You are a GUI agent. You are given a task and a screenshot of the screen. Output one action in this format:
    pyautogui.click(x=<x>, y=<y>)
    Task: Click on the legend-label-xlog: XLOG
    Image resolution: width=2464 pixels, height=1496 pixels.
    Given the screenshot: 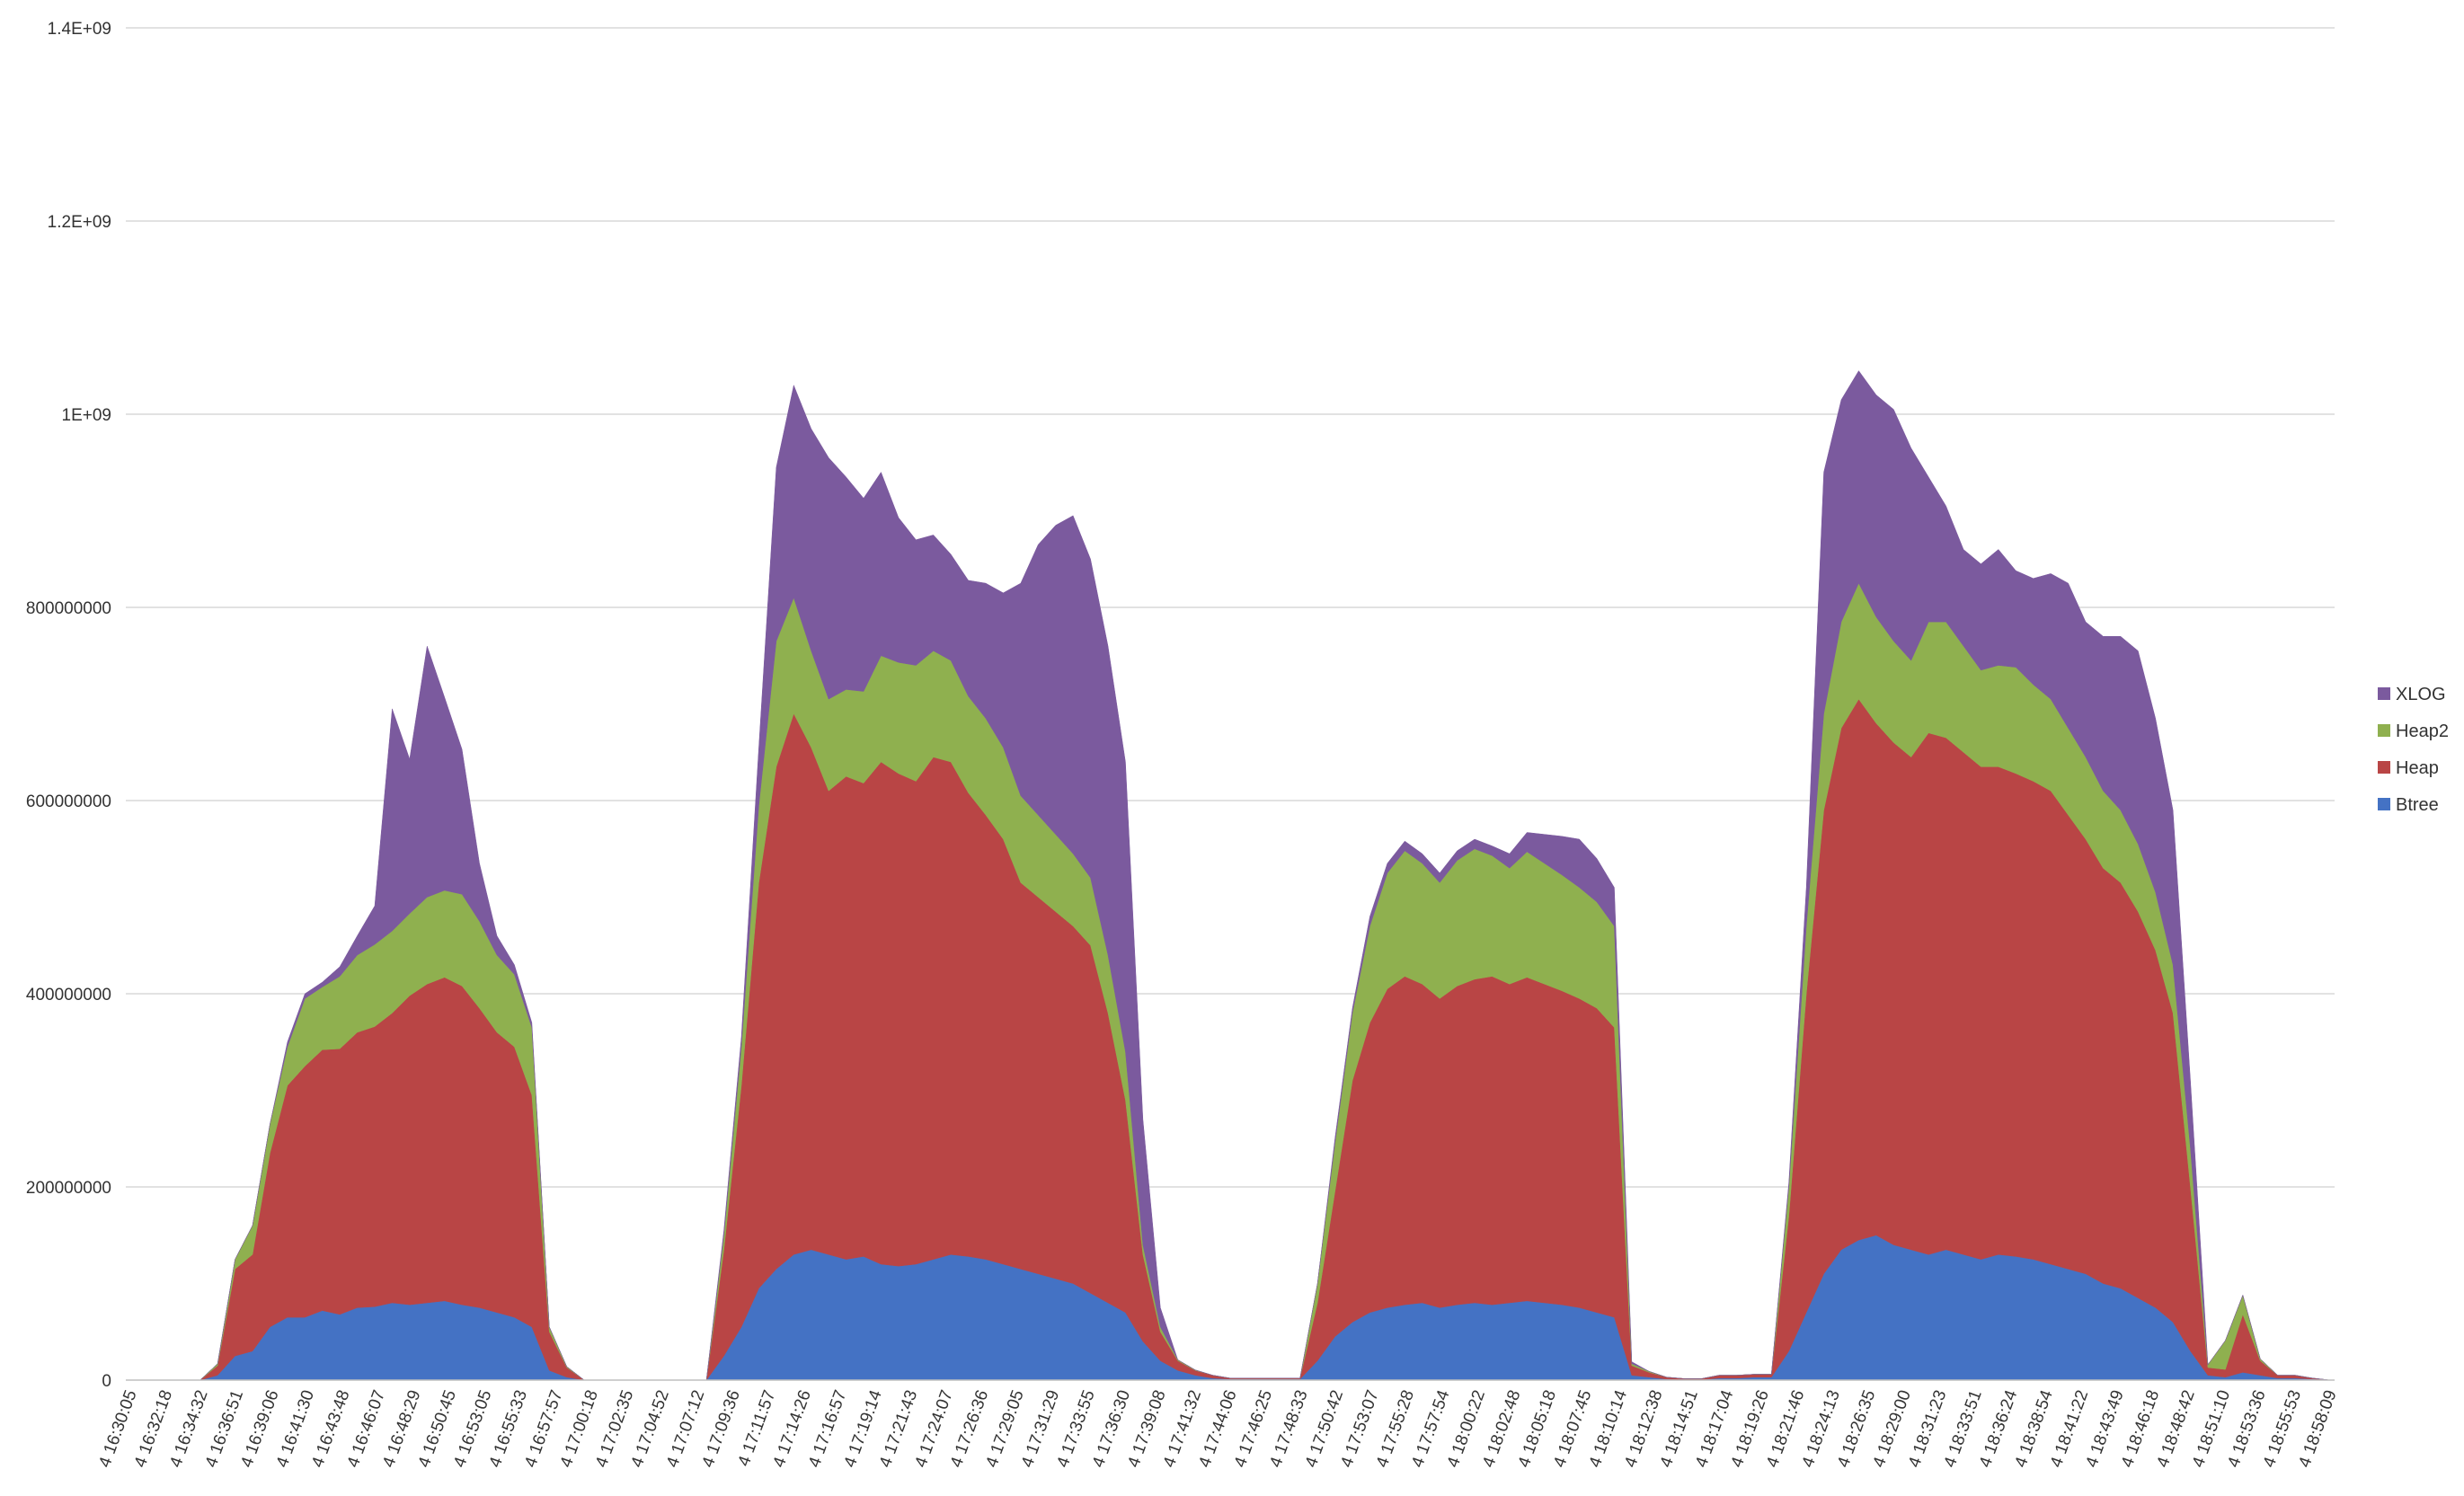 What is the action you would take?
    pyautogui.click(x=2421, y=695)
    